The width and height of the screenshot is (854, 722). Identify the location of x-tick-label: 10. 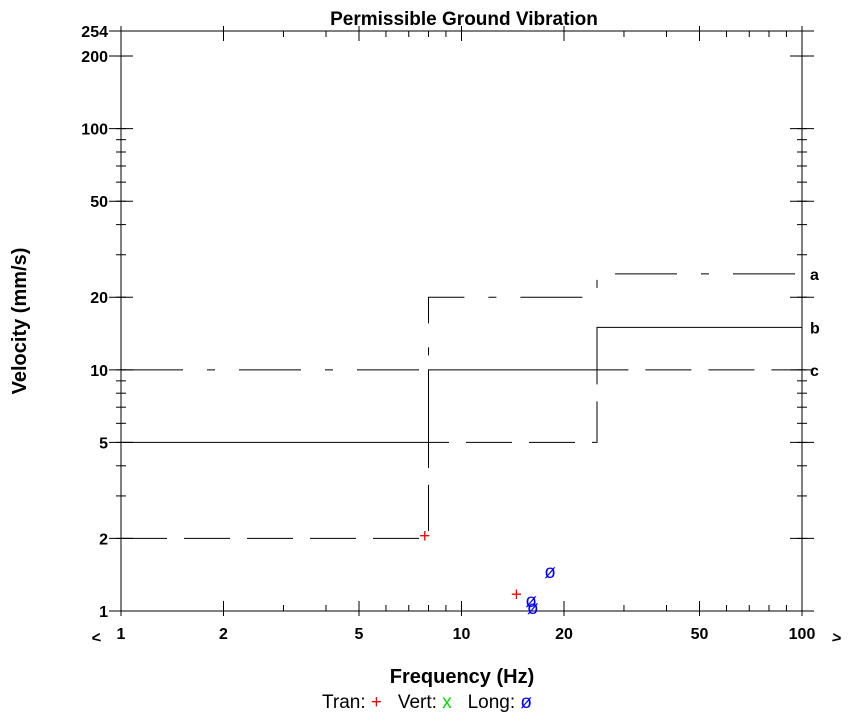
(462, 634).